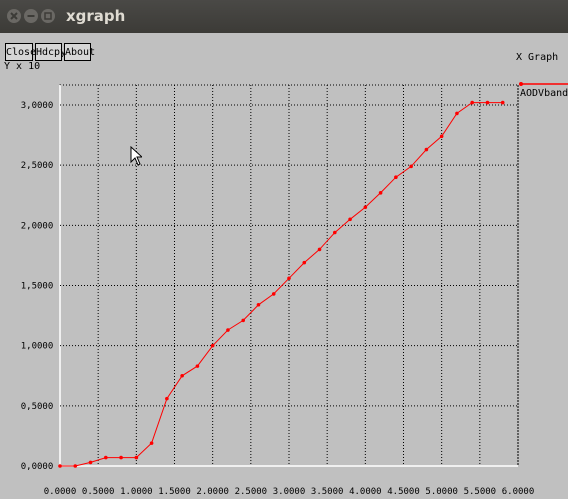 The width and height of the screenshot is (568, 499). I want to click on x-tick-label: 2.5000, so click(251, 492).